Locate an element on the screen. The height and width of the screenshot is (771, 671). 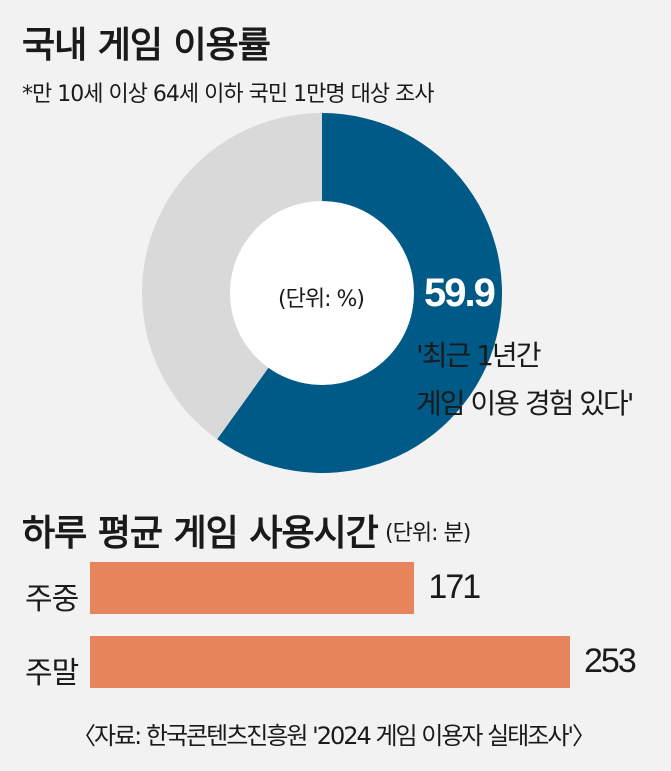
bar-label-weekday: 주중 is located at coordinates (52, 599).